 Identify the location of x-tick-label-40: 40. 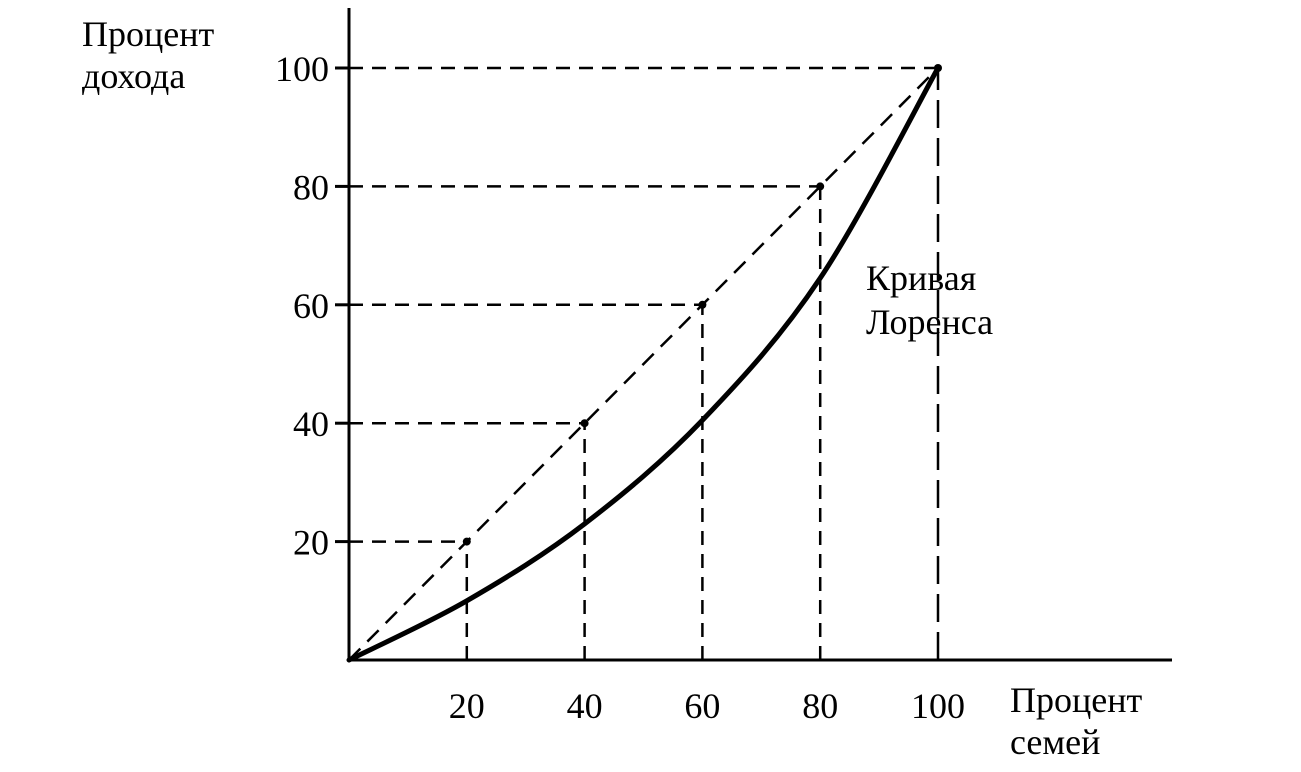
(585, 706).